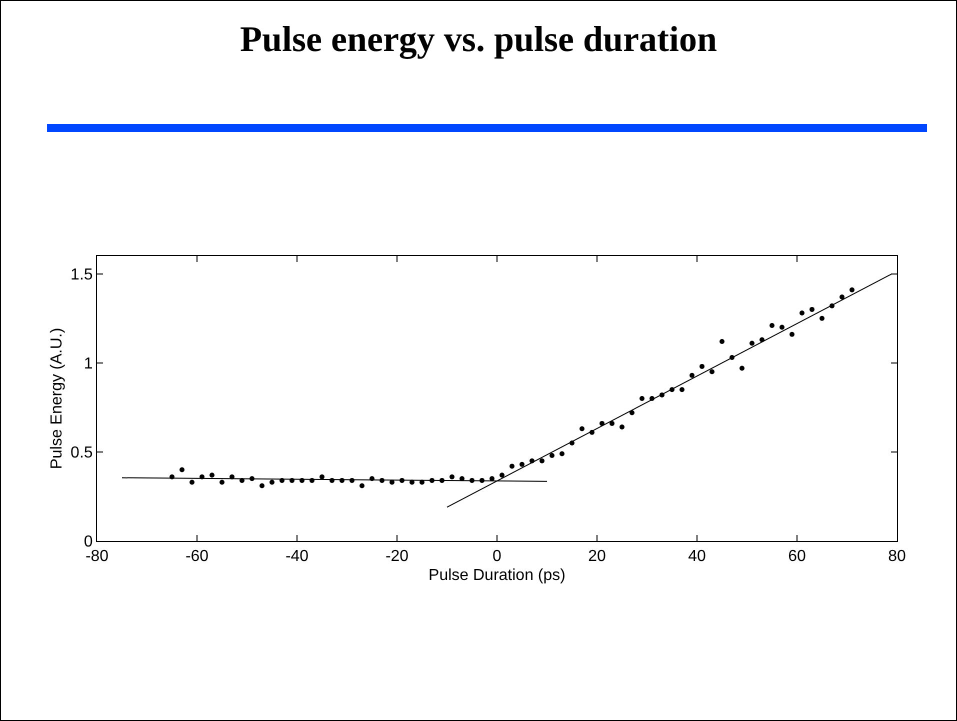  I want to click on x-tick-label: 40, so click(697, 557).